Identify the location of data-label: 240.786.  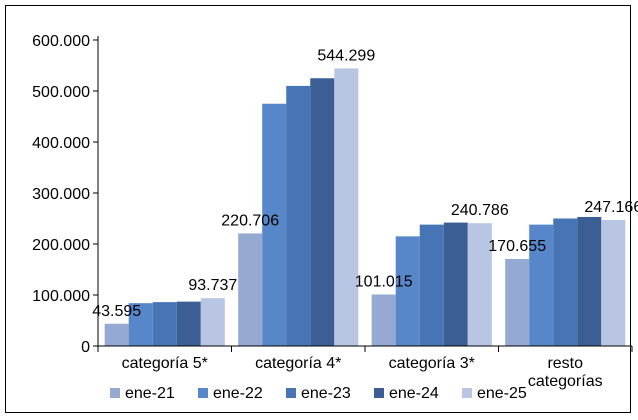
(480, 210).